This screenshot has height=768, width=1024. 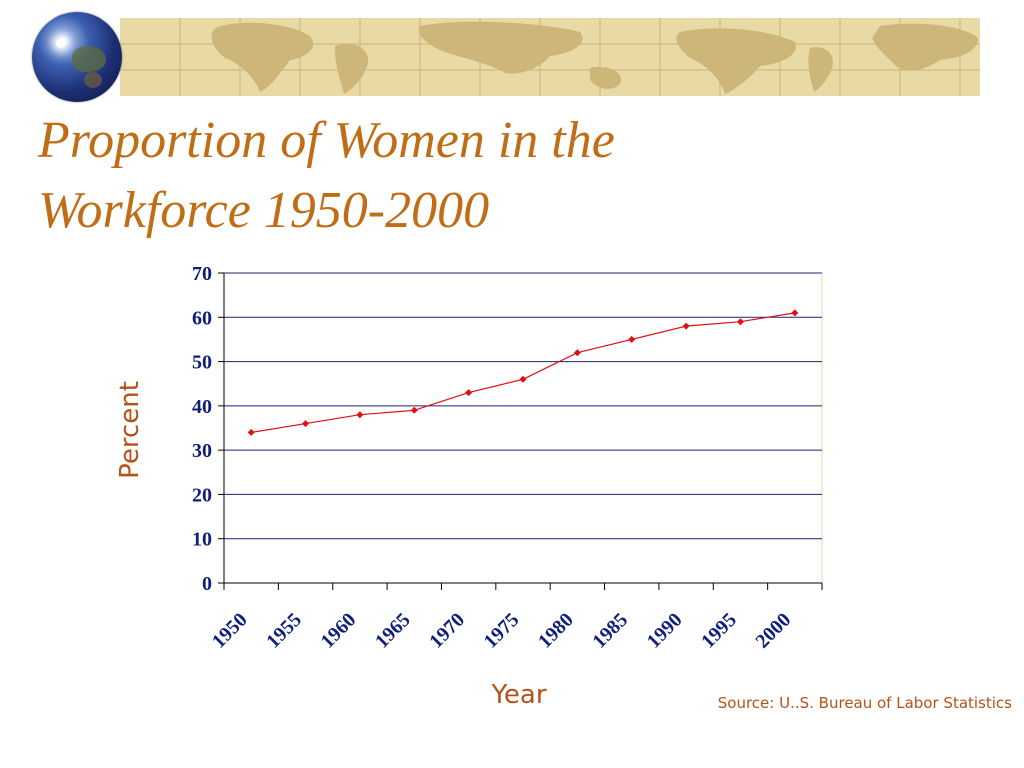 What do you see at coordinates (202, 540) in the screenshot?
I see `y-tick-label: 10` at bounding box center [202, 540].